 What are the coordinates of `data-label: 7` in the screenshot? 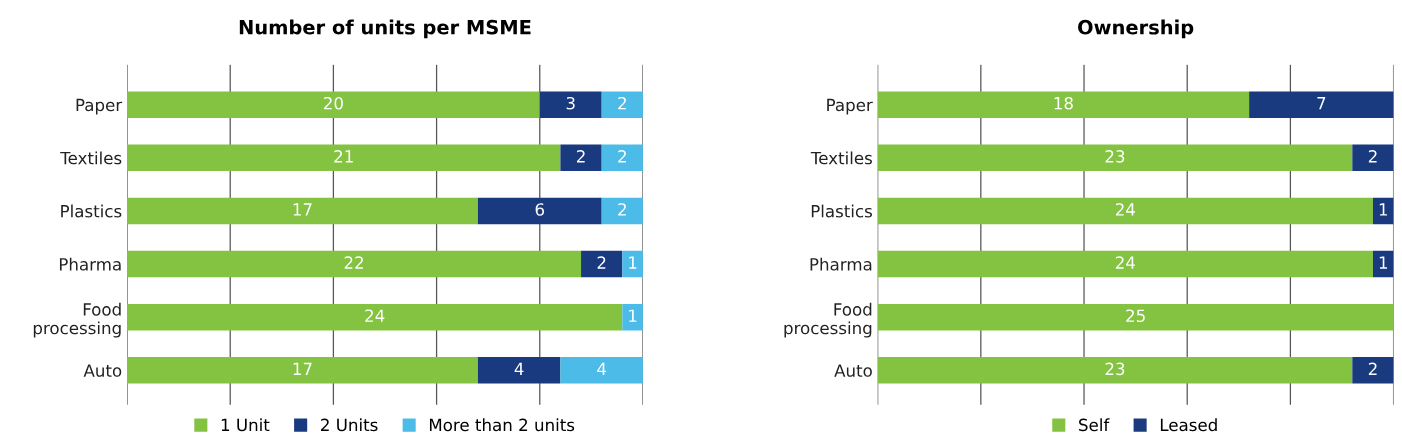 It's located at (1321, 103).